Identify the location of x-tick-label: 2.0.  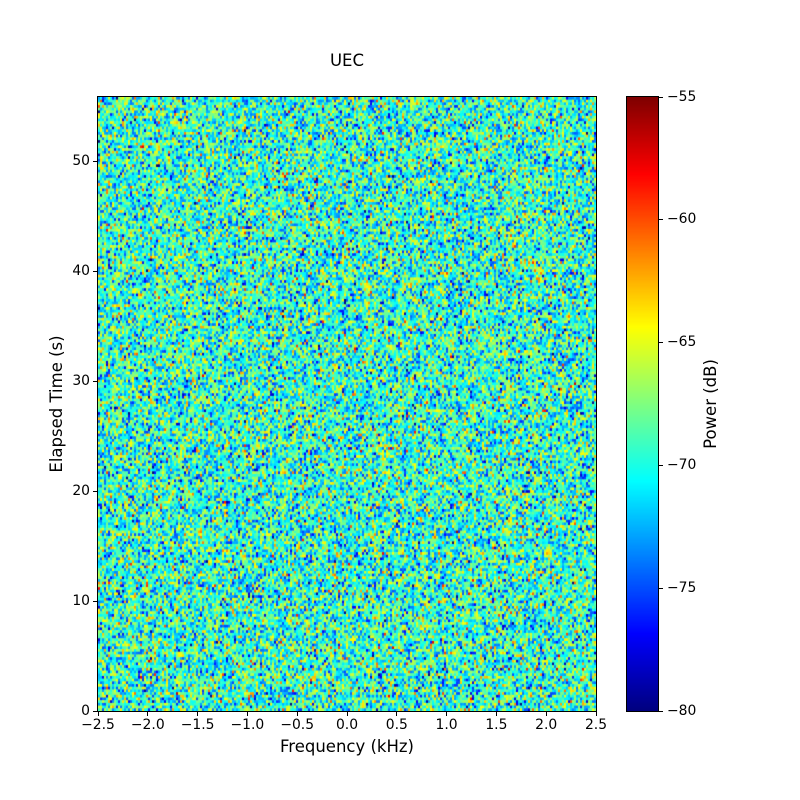
(546, 725).